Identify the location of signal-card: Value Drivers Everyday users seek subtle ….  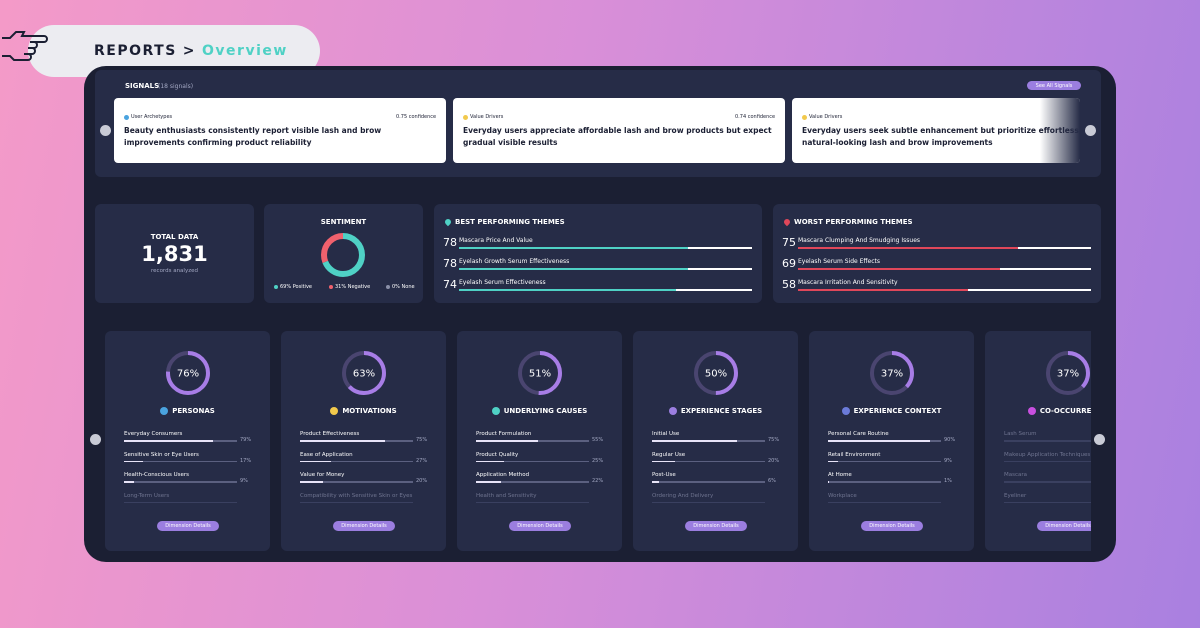
(936, 130).